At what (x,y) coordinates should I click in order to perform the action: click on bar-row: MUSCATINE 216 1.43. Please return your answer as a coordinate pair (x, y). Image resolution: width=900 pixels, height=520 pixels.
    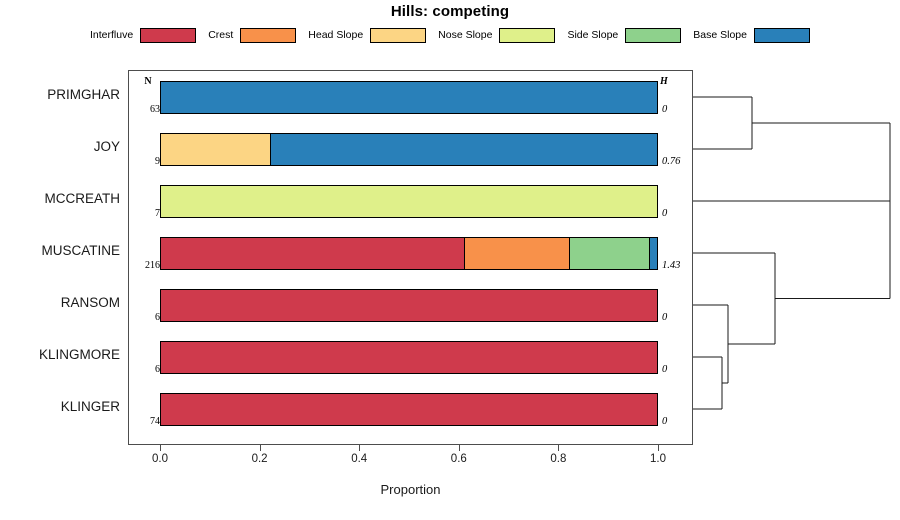
    Looking at the image, I should click on (450, 260).